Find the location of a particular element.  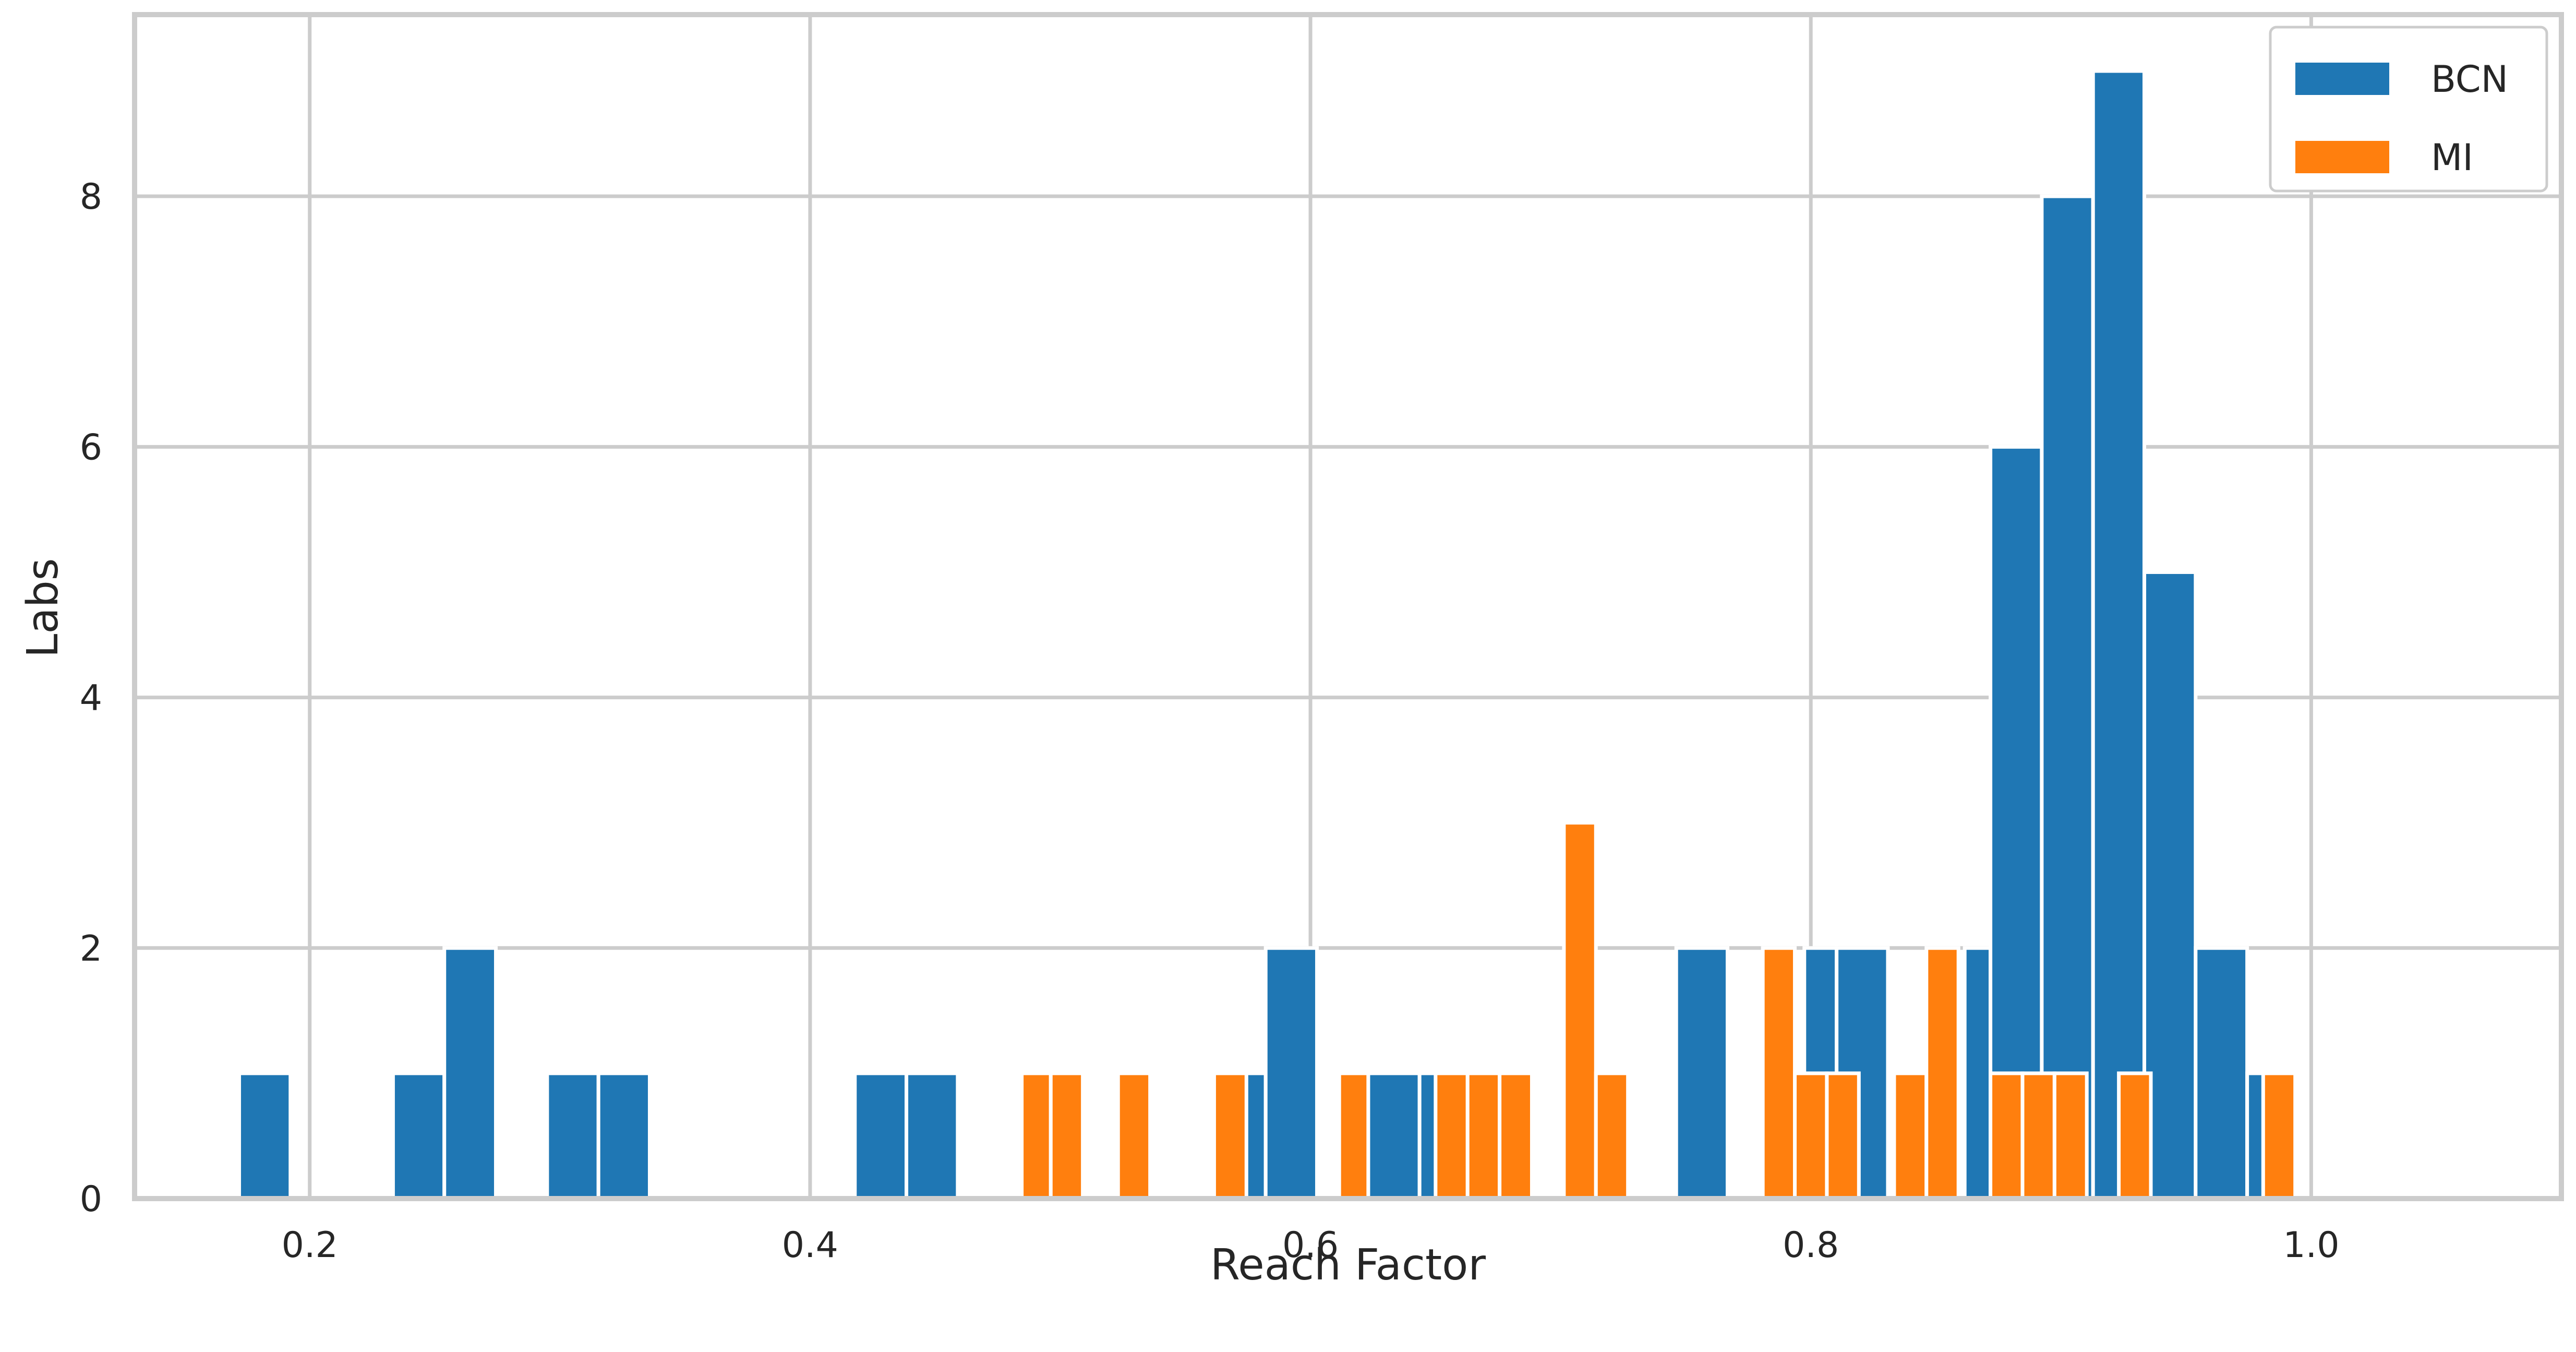

y-axis-label: Labs is located at coordinates (43, 608).